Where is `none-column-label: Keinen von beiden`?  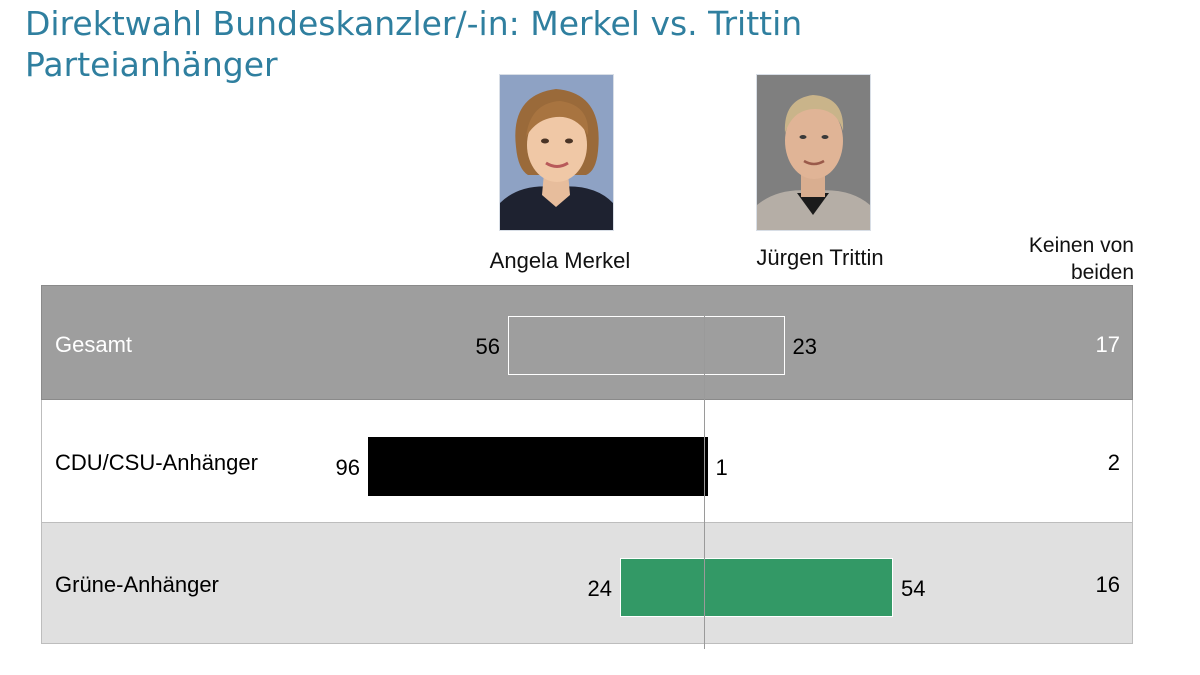 none-column-label: Keinen von beiden is located at coordinates (1081, 259).